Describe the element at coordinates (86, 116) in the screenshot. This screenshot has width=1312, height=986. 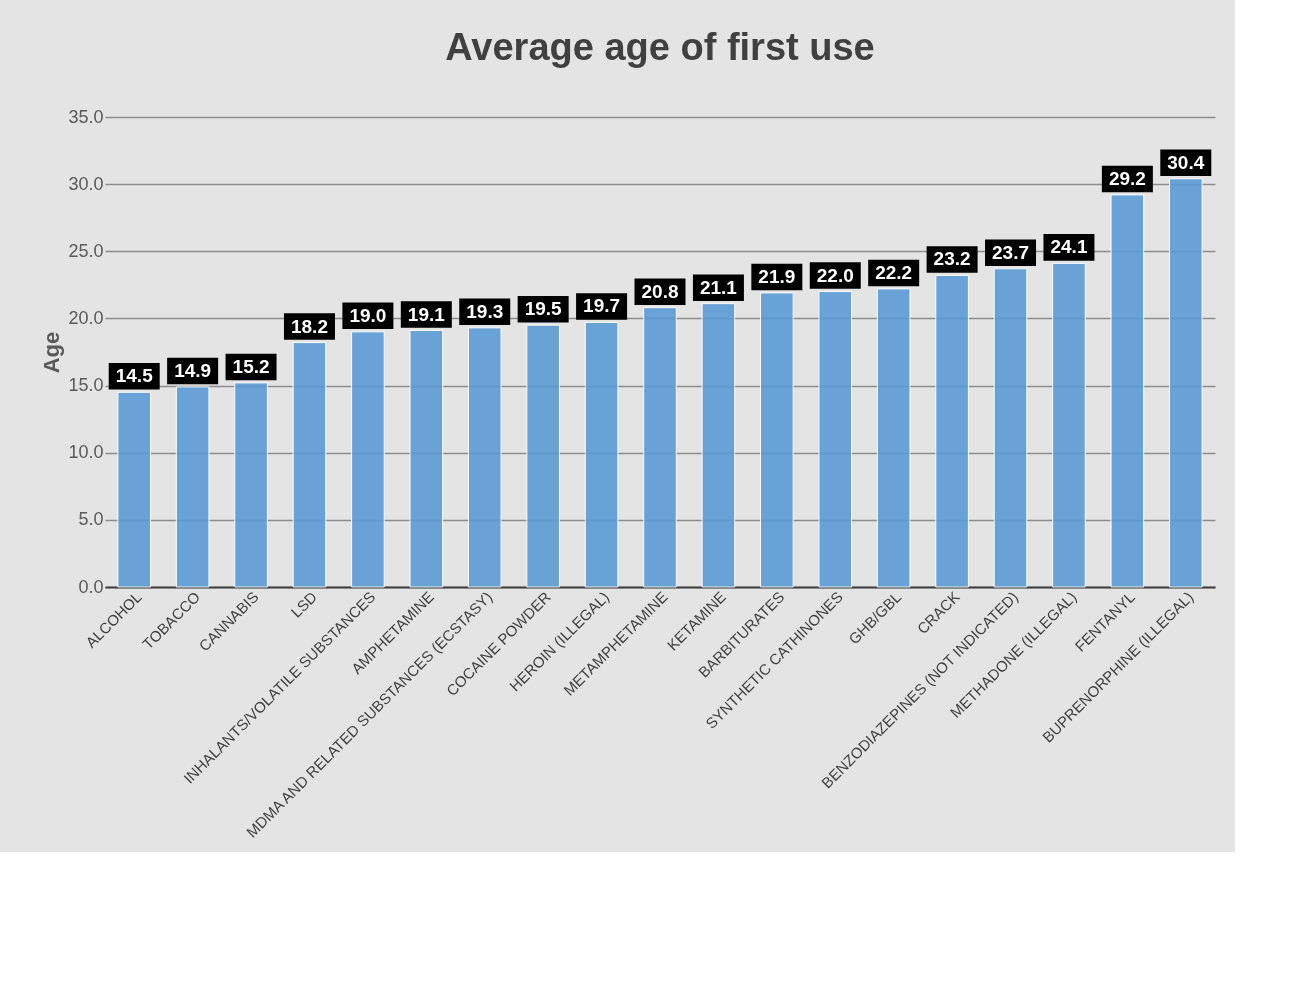
I see `y-tick-label: 35.0` at that location.